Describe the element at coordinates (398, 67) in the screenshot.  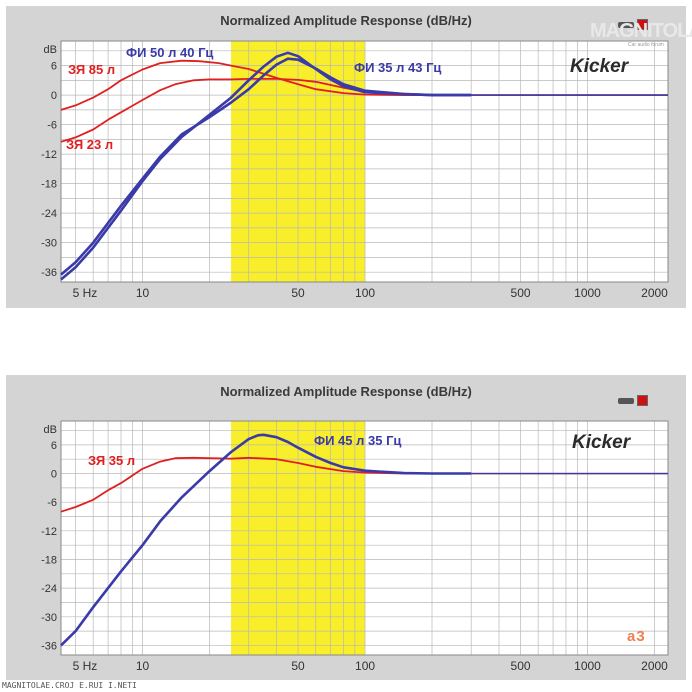
I see `annotation-fi-35: ФИ 35 л 43 Гц` at that location.